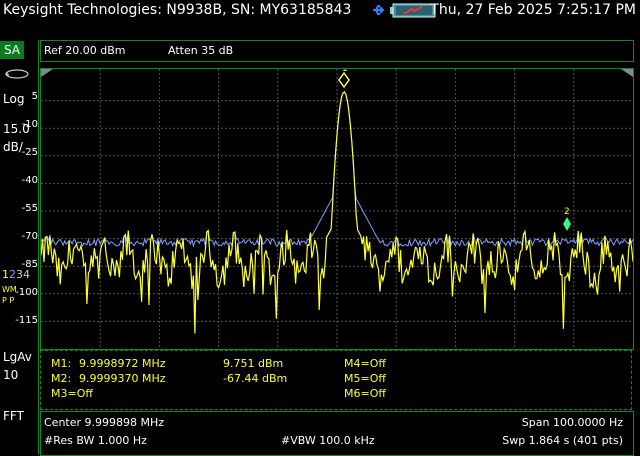  I want to click on marker-1-label: M1:, so click(61, 363).